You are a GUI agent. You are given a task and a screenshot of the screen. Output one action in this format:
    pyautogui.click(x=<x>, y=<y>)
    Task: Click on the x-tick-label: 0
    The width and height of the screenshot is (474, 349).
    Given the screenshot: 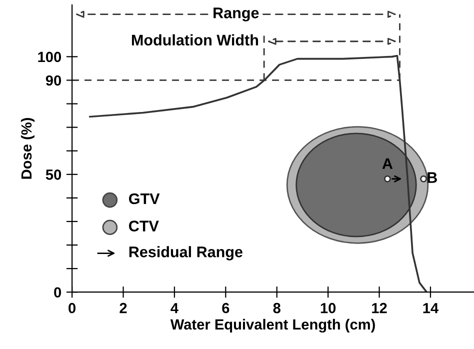 What is the action you would take?
    pyautogui.click(x=72, y=308)
    